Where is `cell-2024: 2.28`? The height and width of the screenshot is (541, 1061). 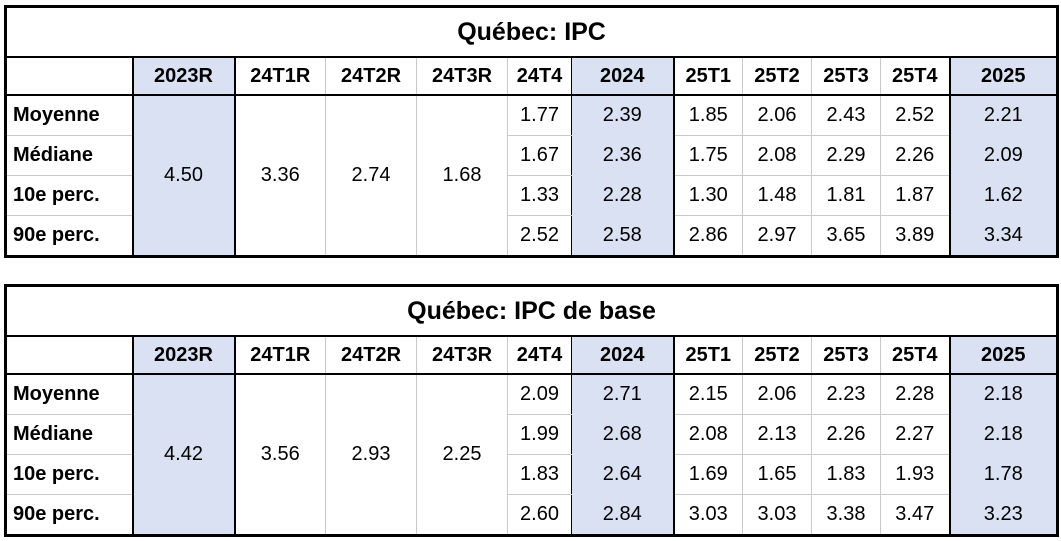 cell-2024: 2.28 is located at coordinates (623, 195).